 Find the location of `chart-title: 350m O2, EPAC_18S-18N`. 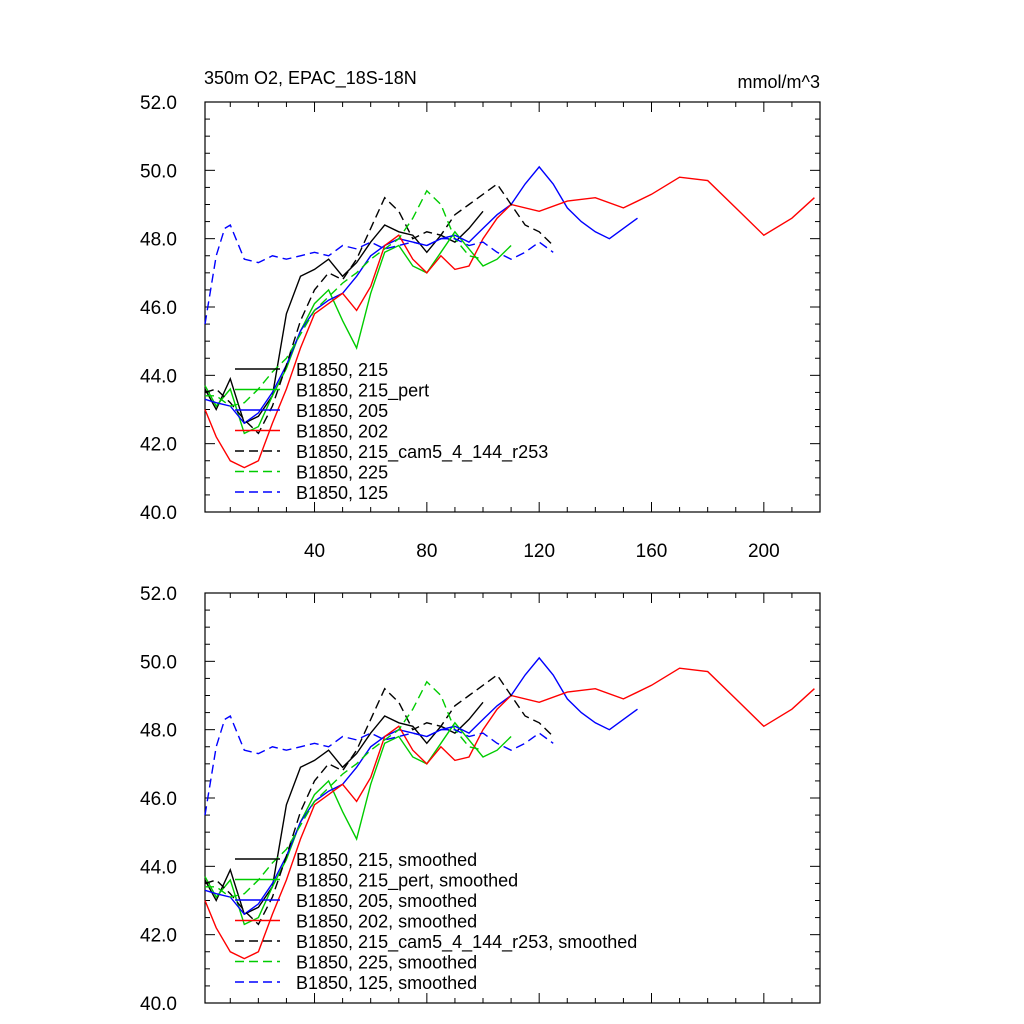

chart-title: 350m O2, EPAC_18S-18N is located at coordinates (310, 78).